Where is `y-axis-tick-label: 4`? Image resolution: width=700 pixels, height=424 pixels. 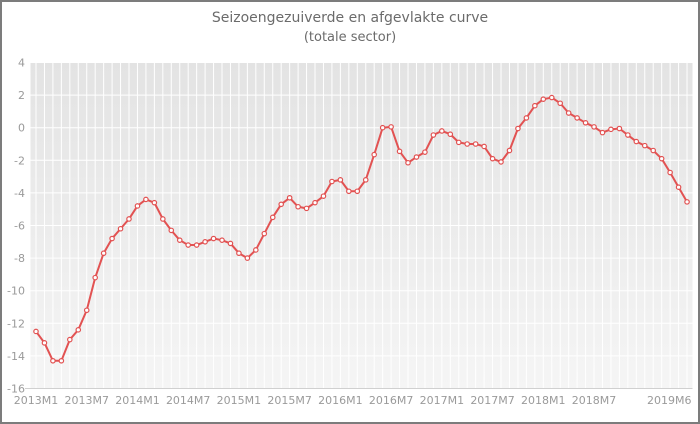
y-axis-tick-label: 4 is located at coordinates (21, 63).